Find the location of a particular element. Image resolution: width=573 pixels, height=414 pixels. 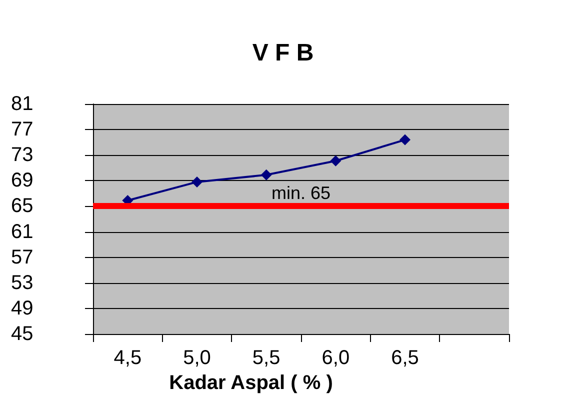

y-tick-label: 49 is located at coordinates (22, 308).